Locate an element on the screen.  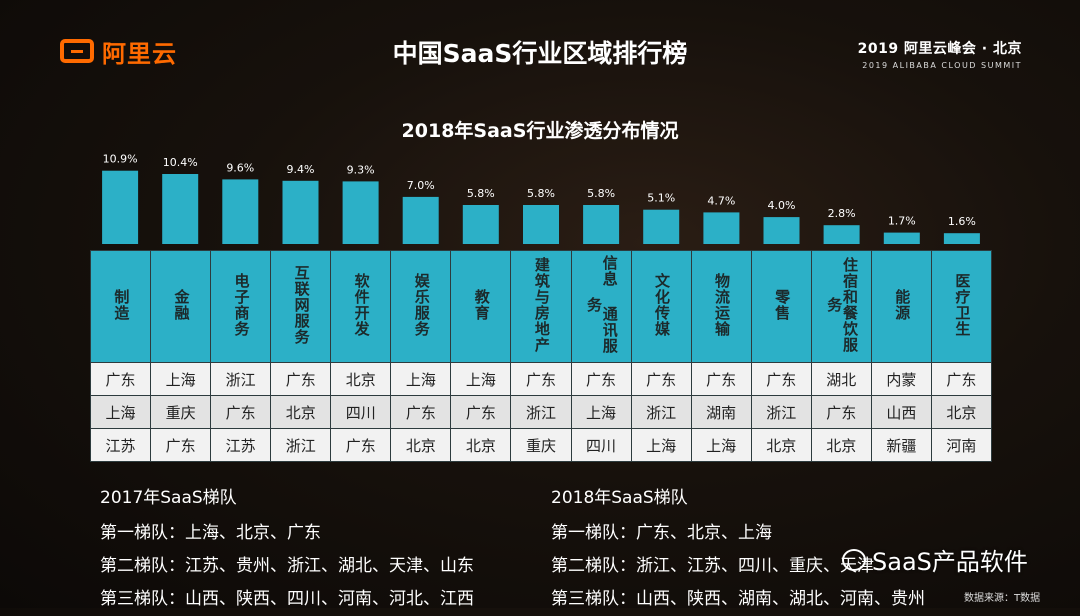
table-header-cell: 教育 is located at coordinates (481, 306).